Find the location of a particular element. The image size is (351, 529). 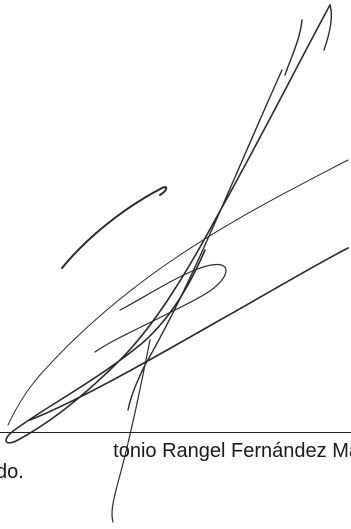

signature-stroke-descender is located at coordinates (131, 431).